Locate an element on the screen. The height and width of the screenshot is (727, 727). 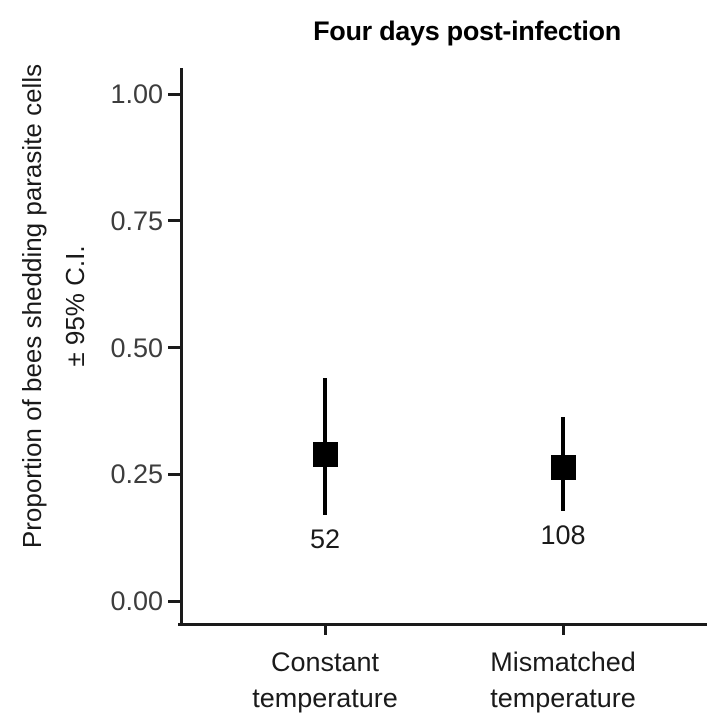
x-category-label-line: Mismatched is located at coordinates (563, 662).